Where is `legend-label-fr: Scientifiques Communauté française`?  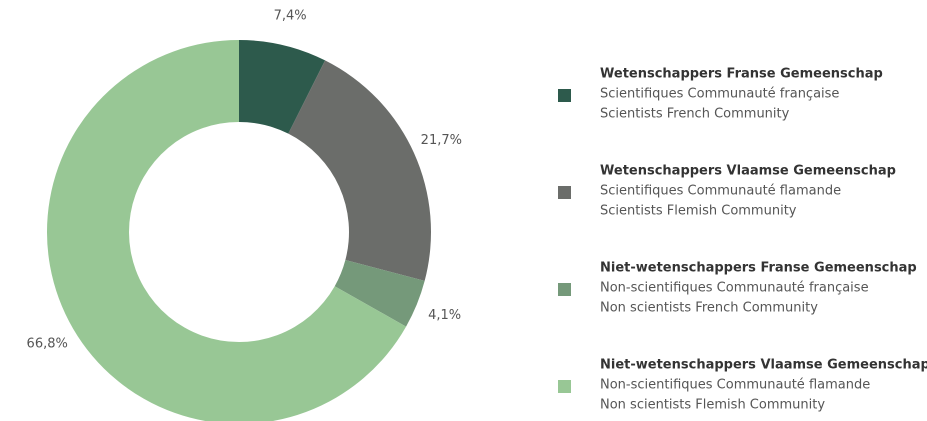 legend-label-fr: Scientifiques Communauté française is located at coordinates (719, 94).